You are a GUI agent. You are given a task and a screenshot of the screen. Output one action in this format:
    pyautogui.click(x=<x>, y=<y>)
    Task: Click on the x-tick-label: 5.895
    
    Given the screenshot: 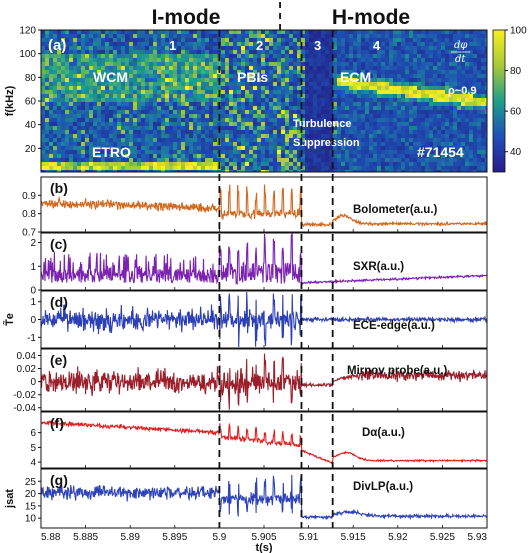 What is the action you would take?
    pyautogui.click(x=174, y=537)
    